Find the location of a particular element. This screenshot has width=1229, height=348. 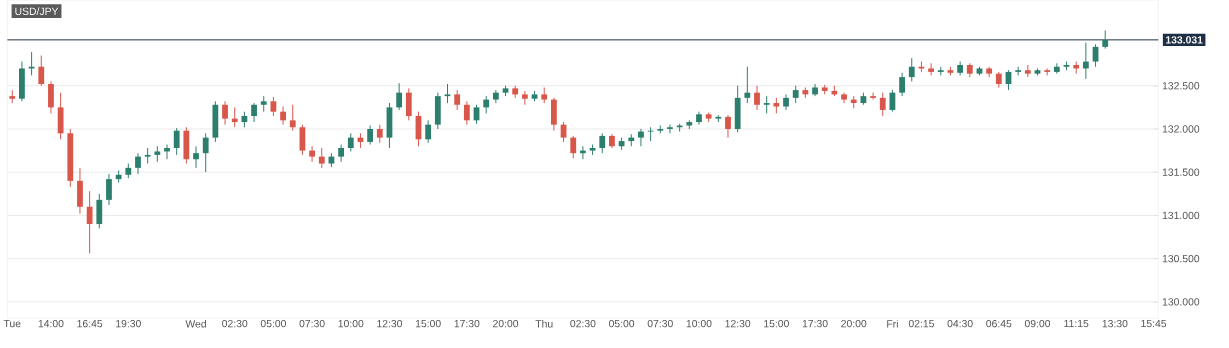

x-tick-label: 02:15 is located at coordinates (921, 323).